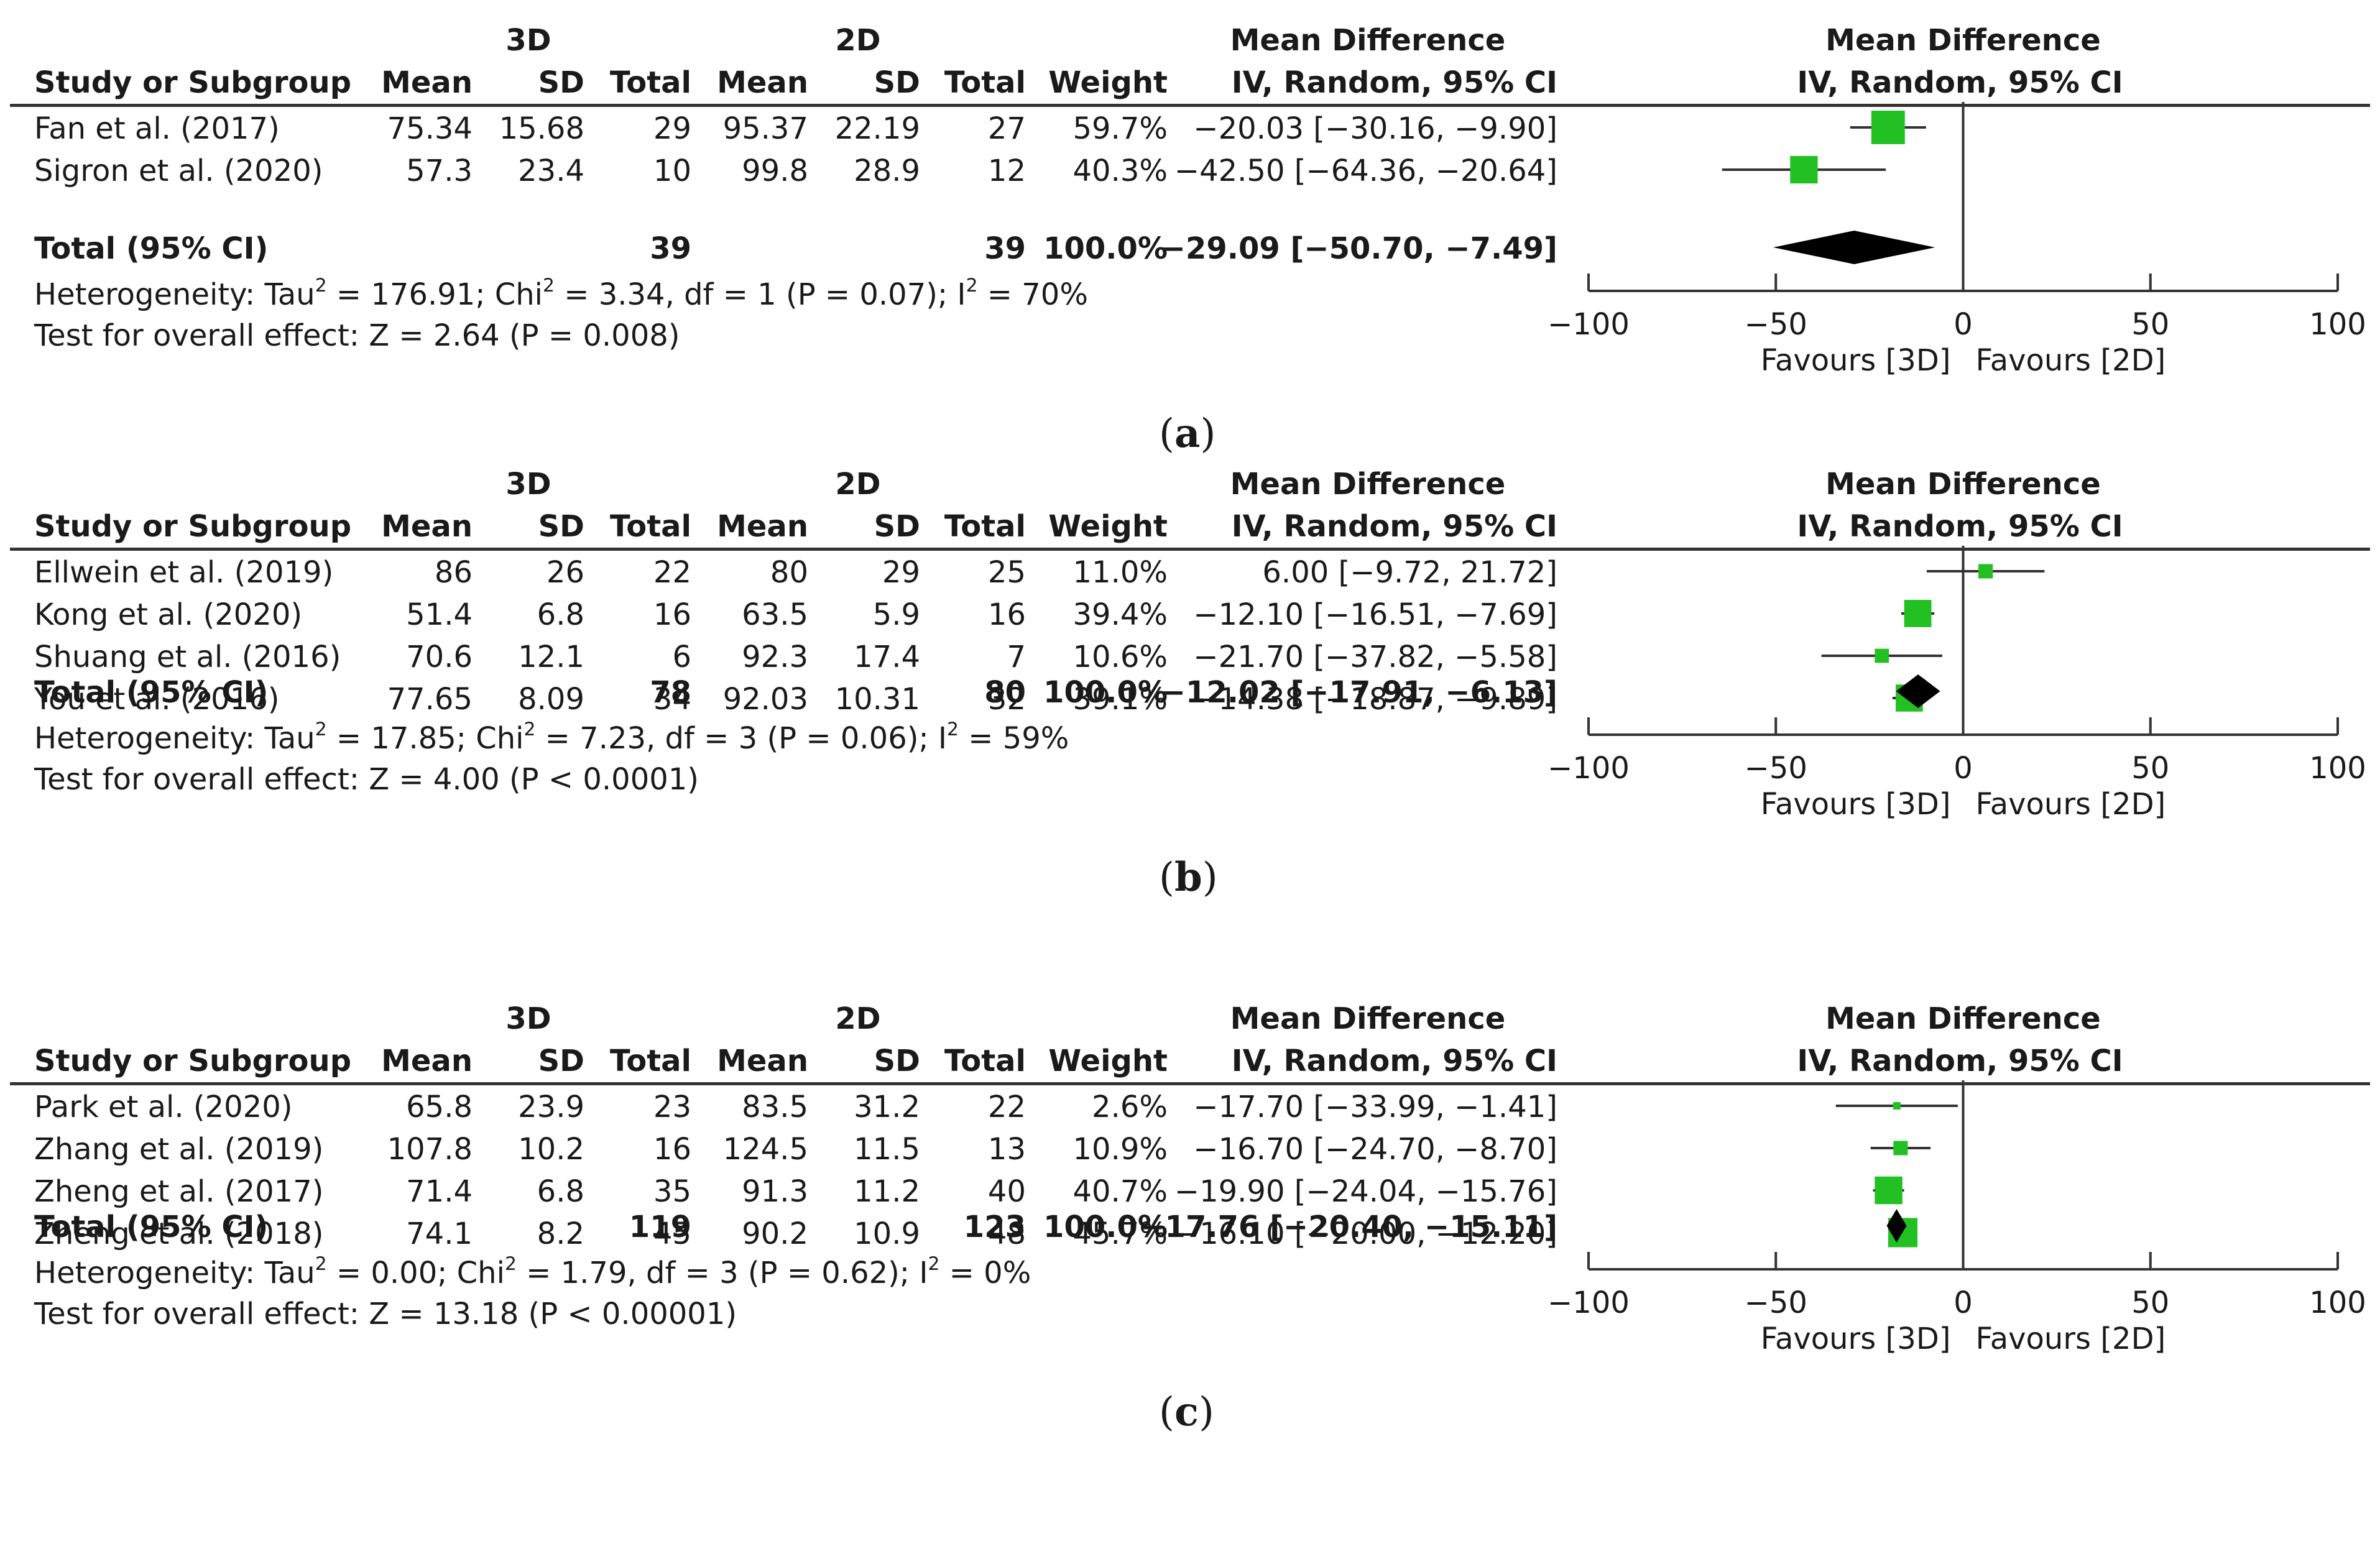 The width and height of the screenshot is (2380, 1549). What do you see at coordinates (430, 128) in the screenshot?
I see `study-mean-3d: 75.34` at bounding box center [430, 128].